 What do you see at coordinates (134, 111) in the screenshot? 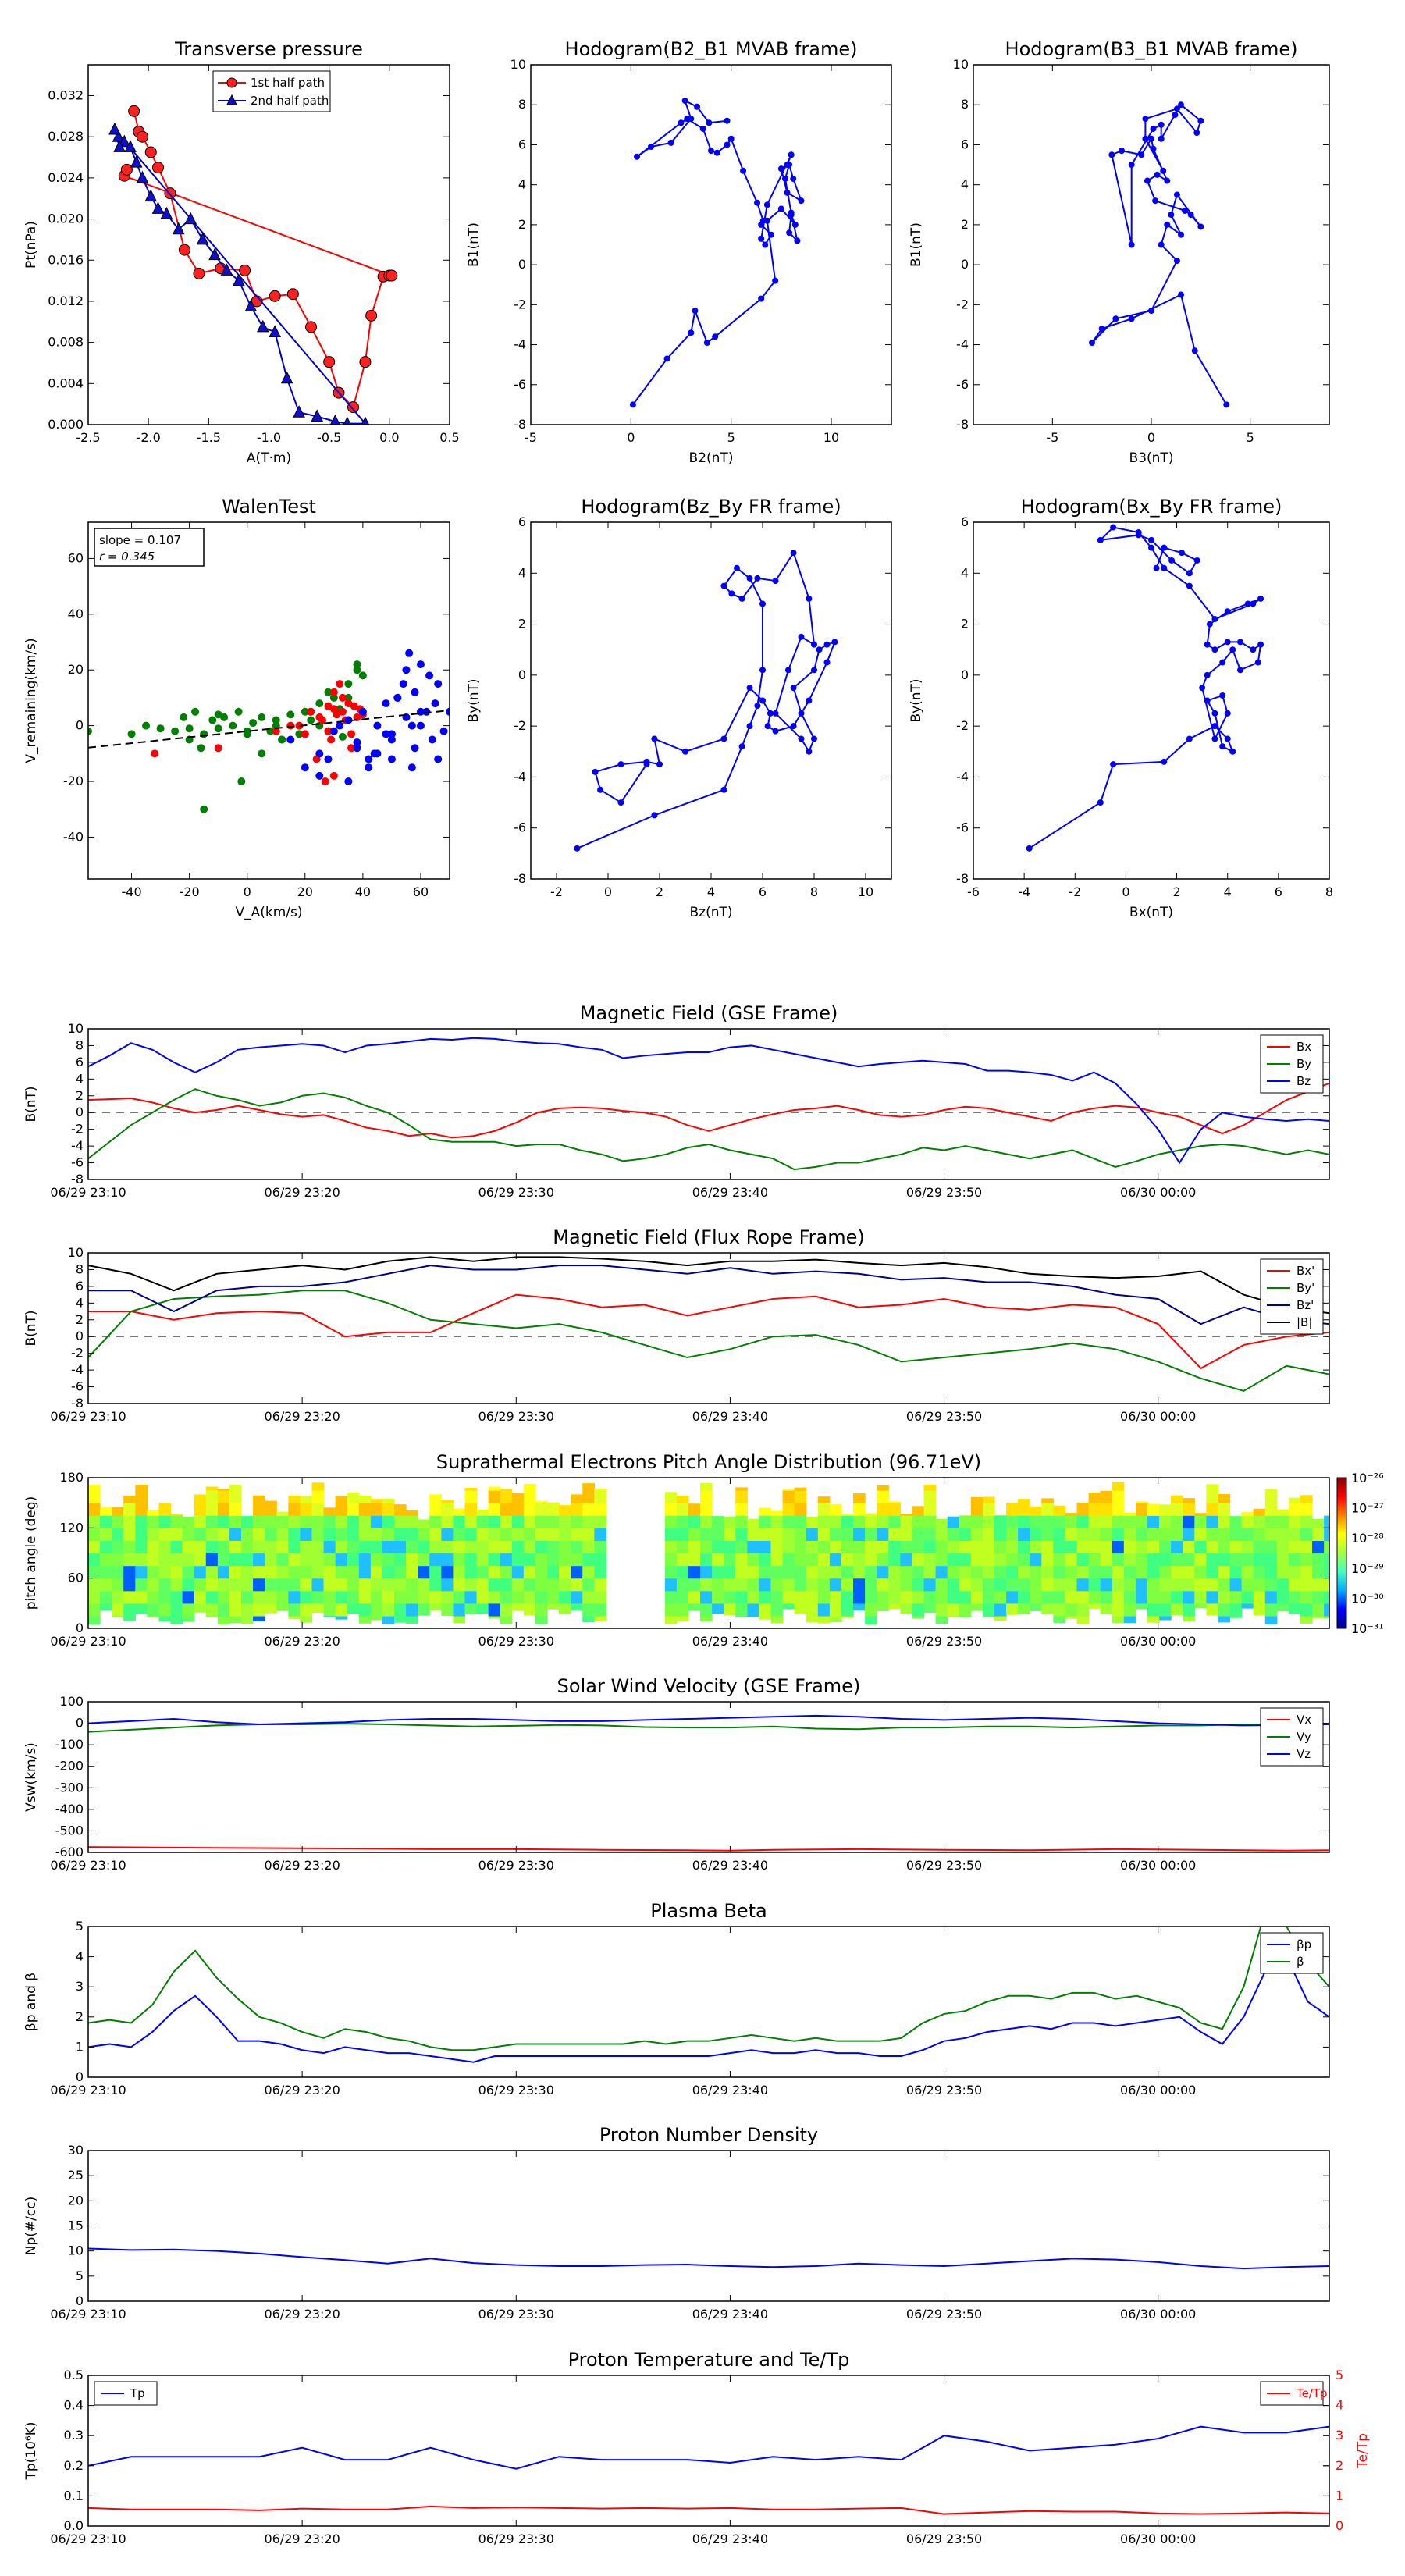
I see `data-point-1st-half` at bounding box center [134, 111].